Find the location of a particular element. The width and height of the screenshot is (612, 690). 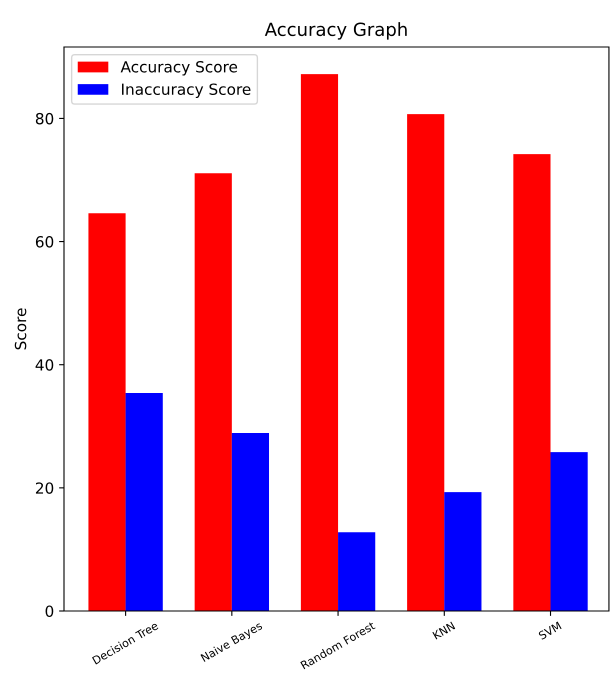

legend-label: Accuracy Score is located at coordinates (179, 68).